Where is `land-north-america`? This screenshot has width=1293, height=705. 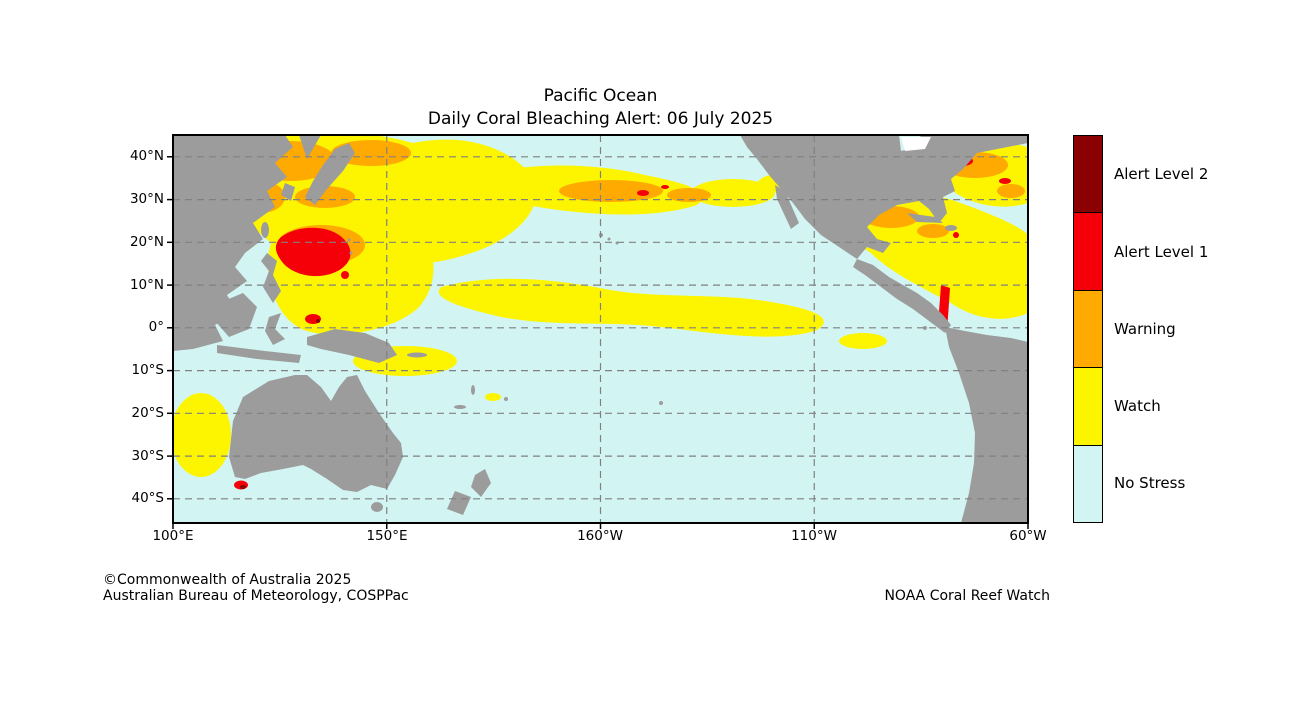 land-north-america is located at coordinates (884, 197).